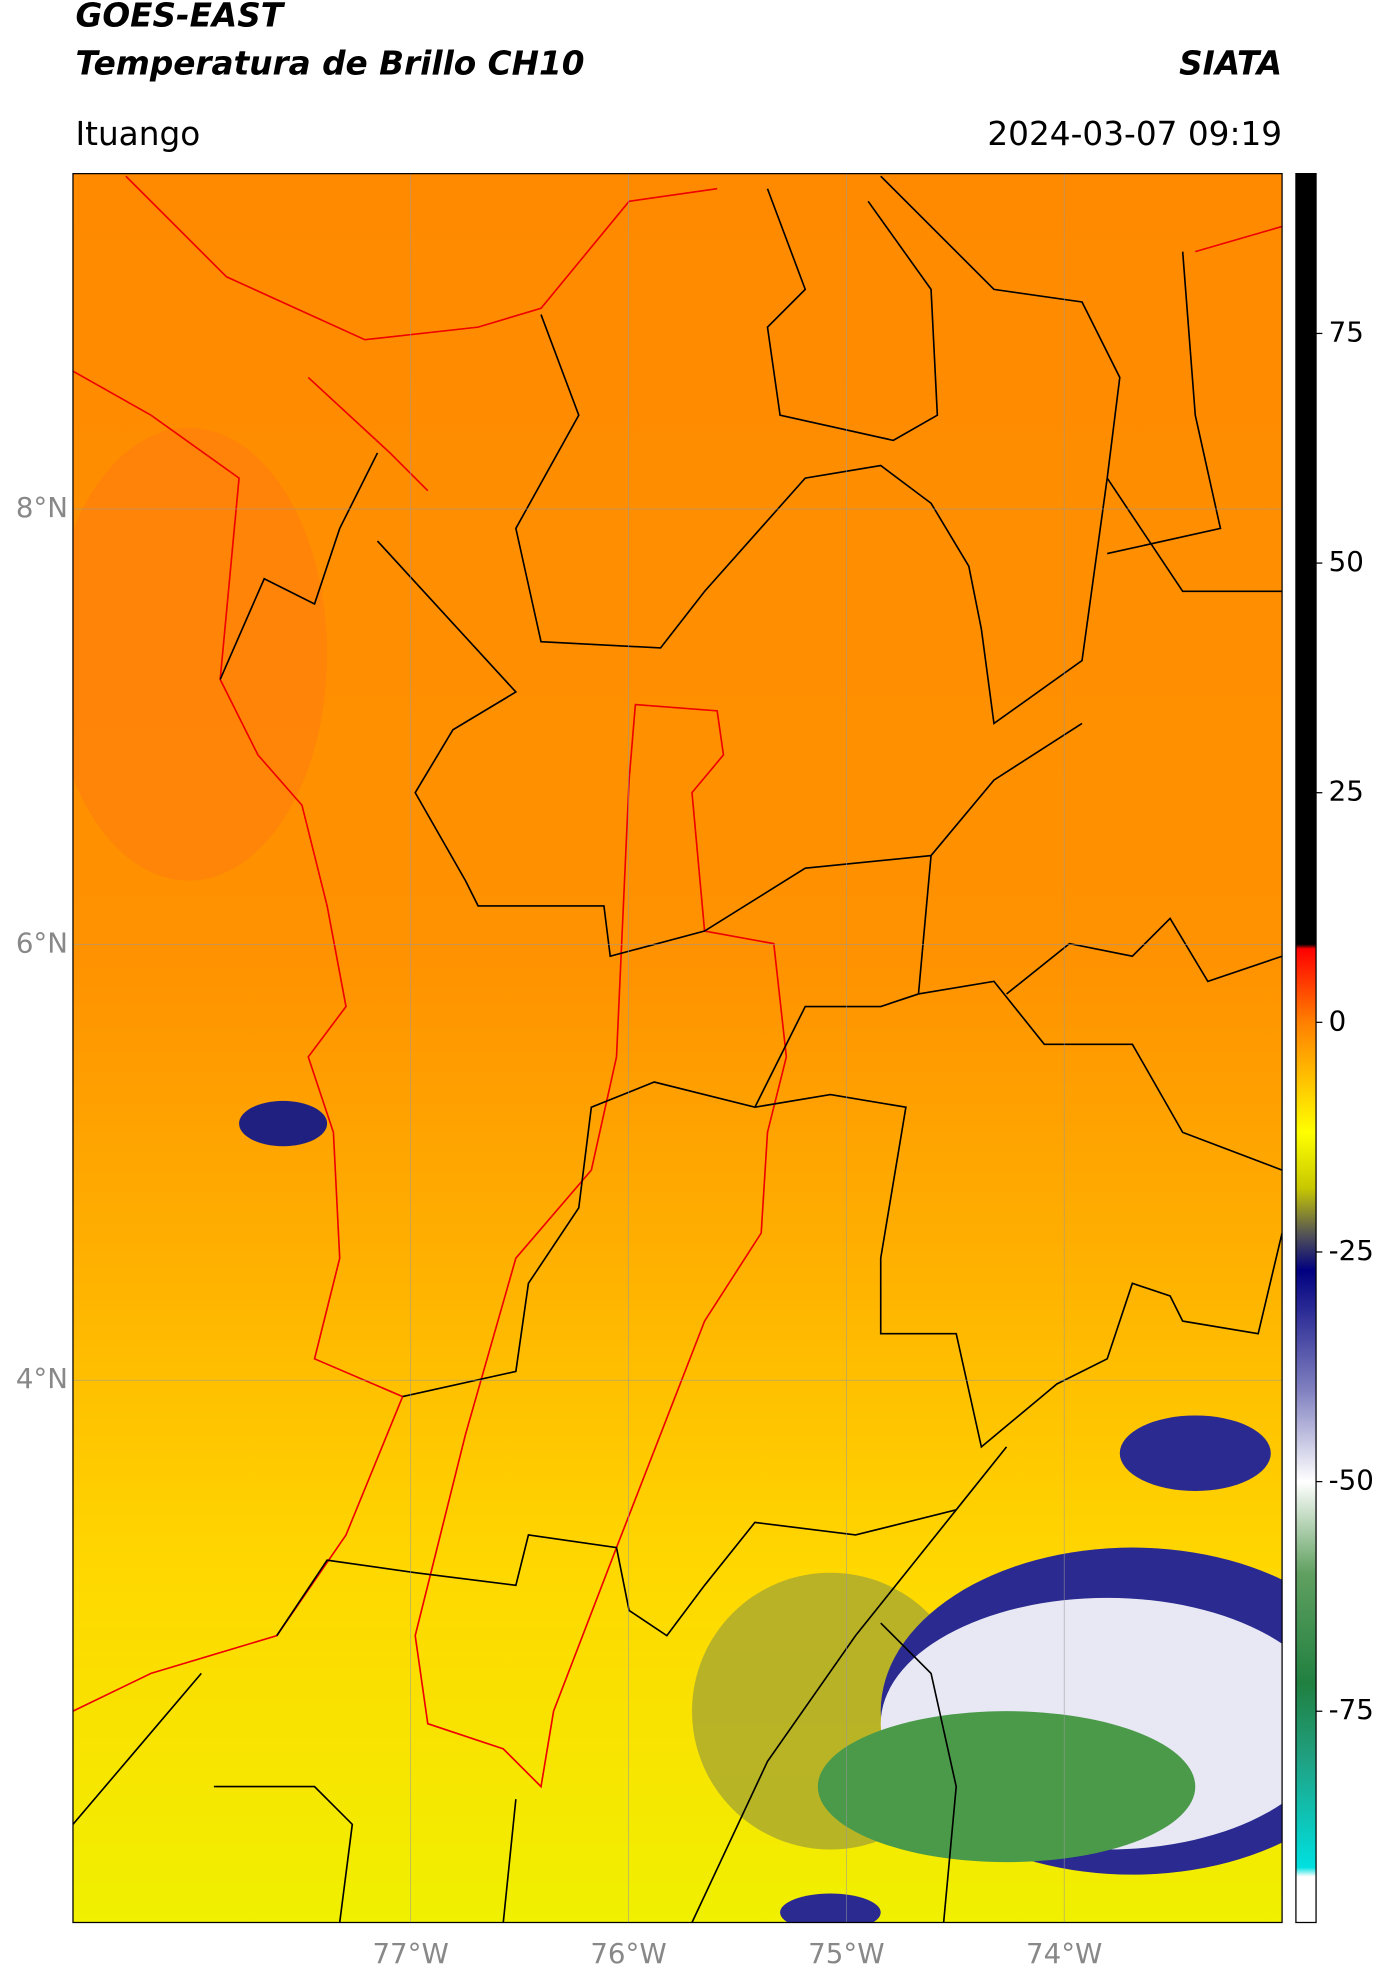 This screenshot has height=1981, width=1384. I want to click on datetime: 2024-03-07 09:19, so click(1134, 134).